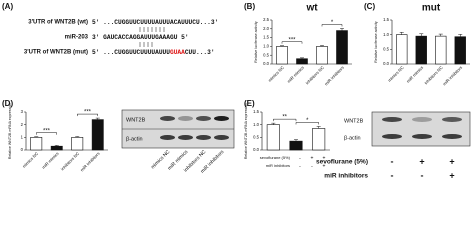 This screenshot has height=240, width=474. What do you see at coordinates (249, 103) in the screenshot?
I see `panel-letter: (E)` at bounding box center [249, 103].